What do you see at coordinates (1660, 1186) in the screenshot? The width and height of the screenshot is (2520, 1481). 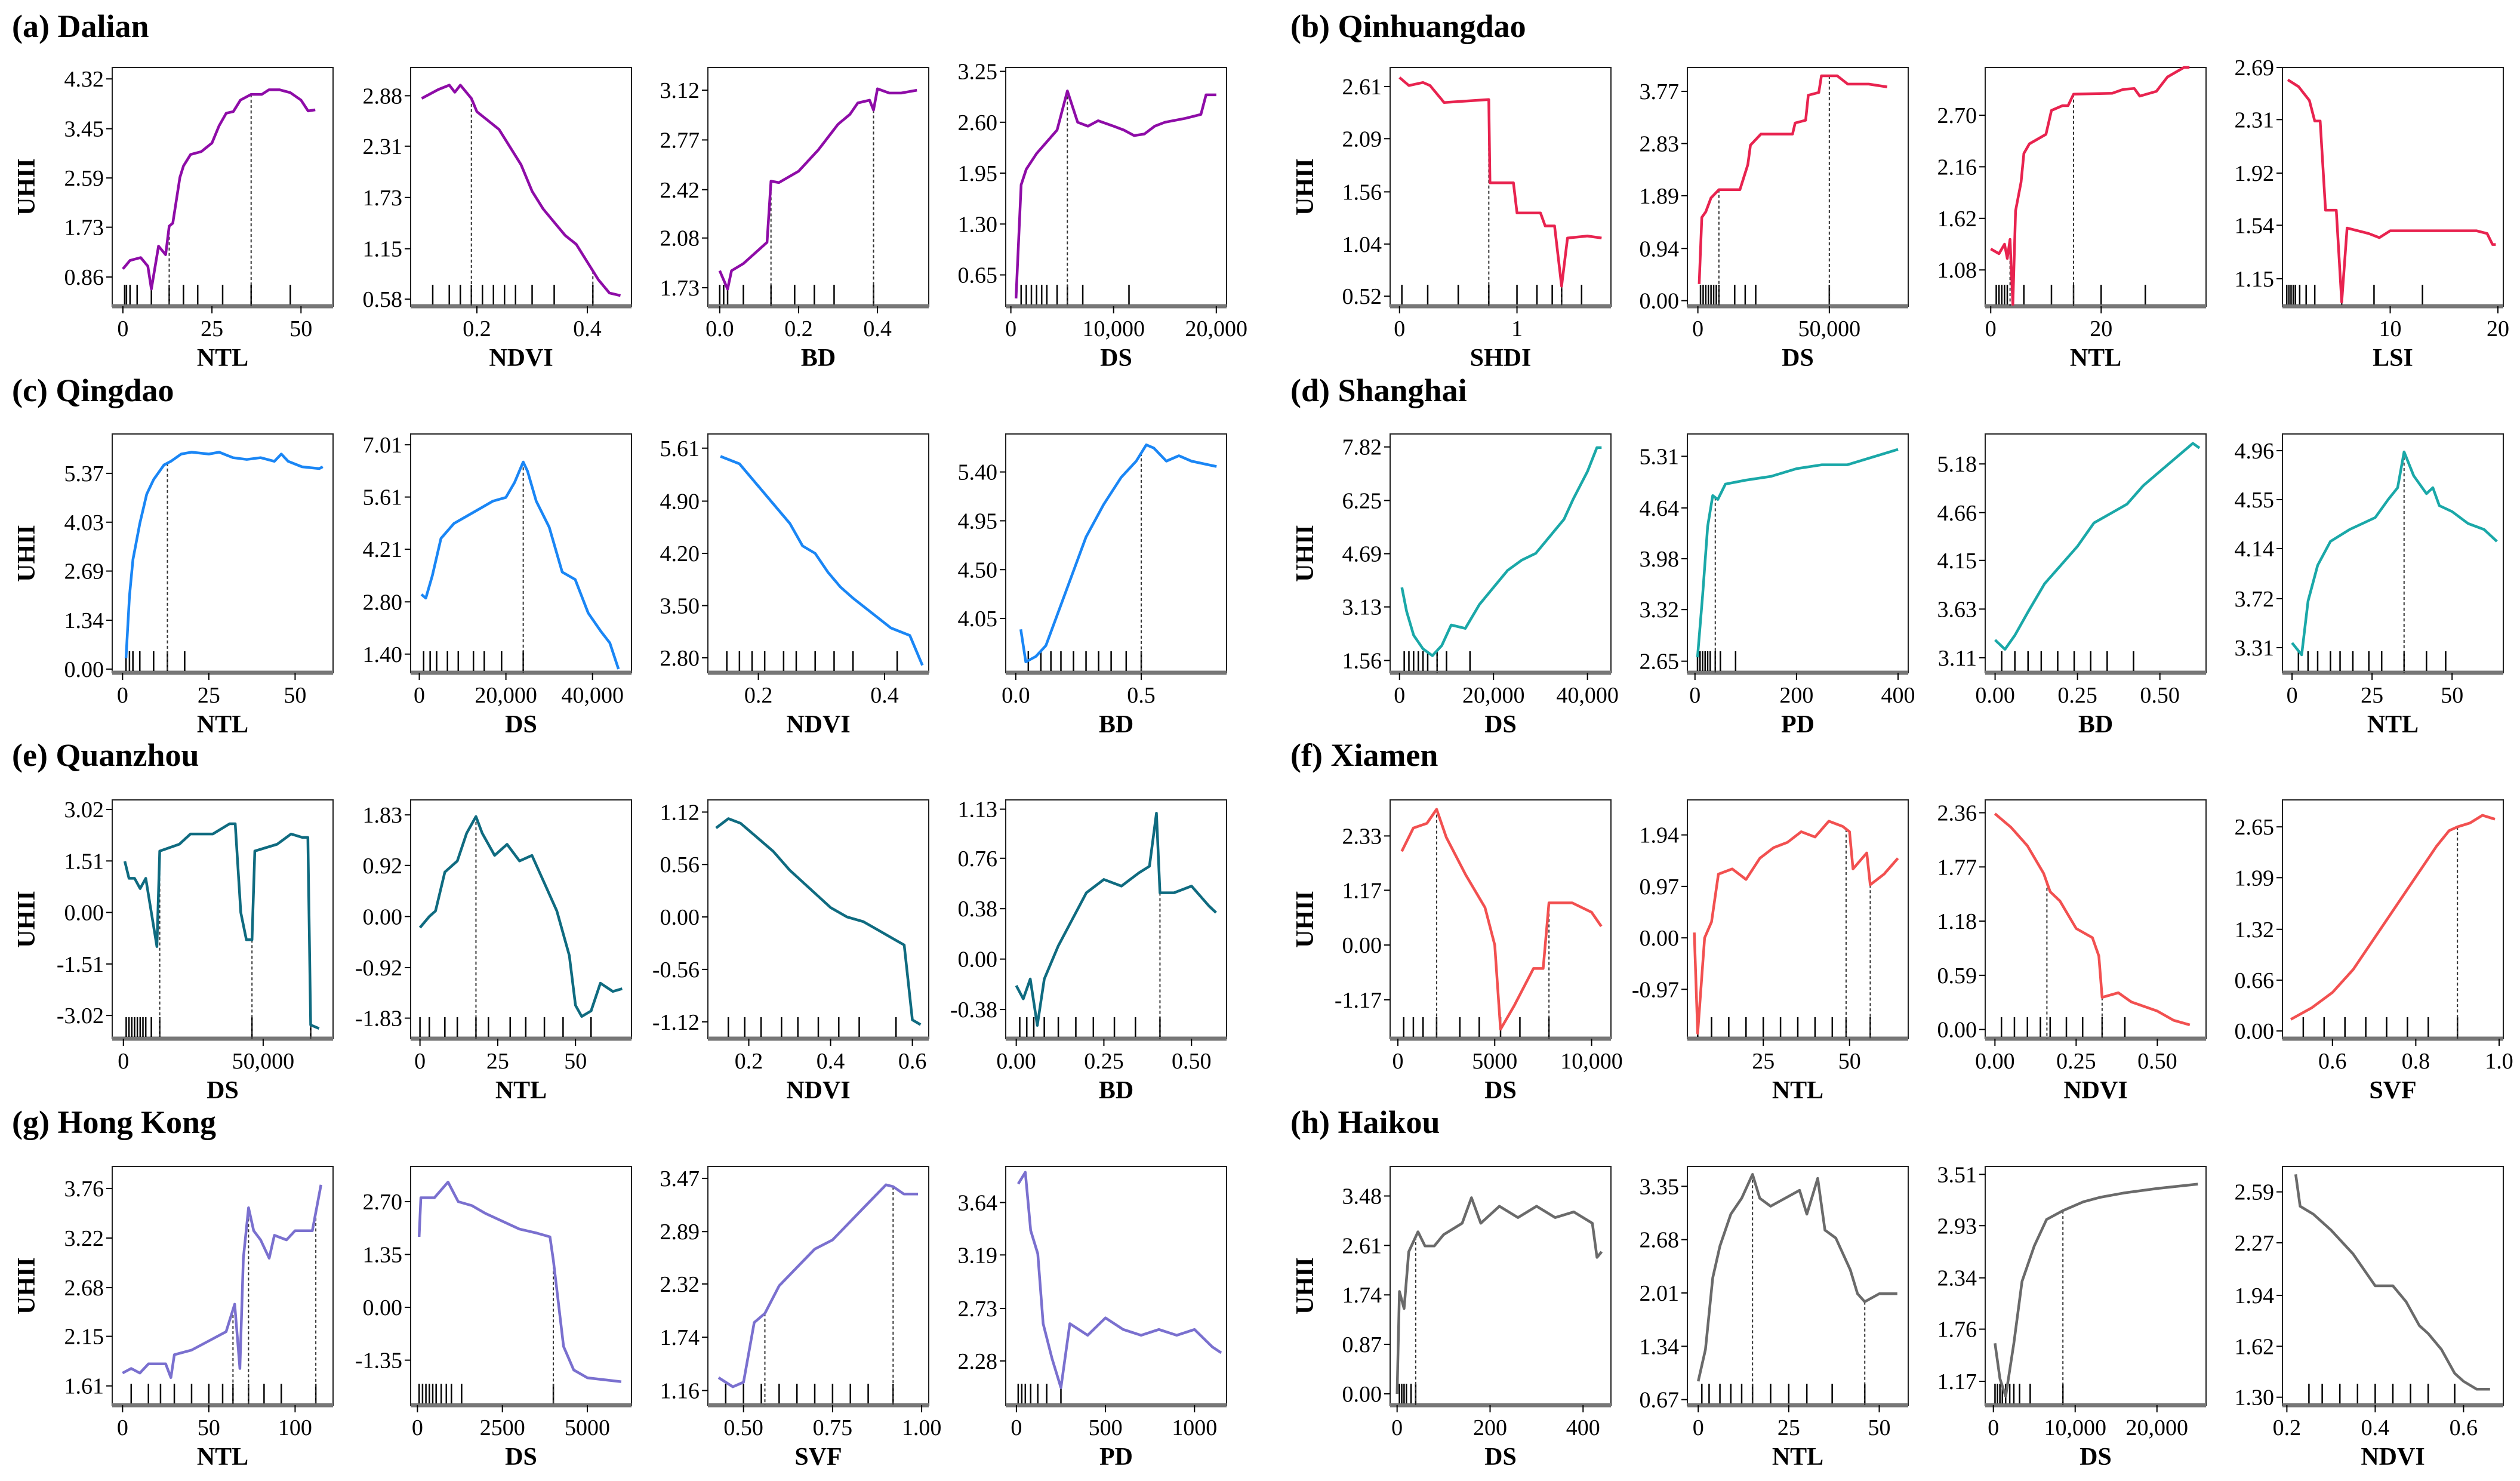 I see `y-tick-label: 3.35` at bounding box center [1660, 1186].